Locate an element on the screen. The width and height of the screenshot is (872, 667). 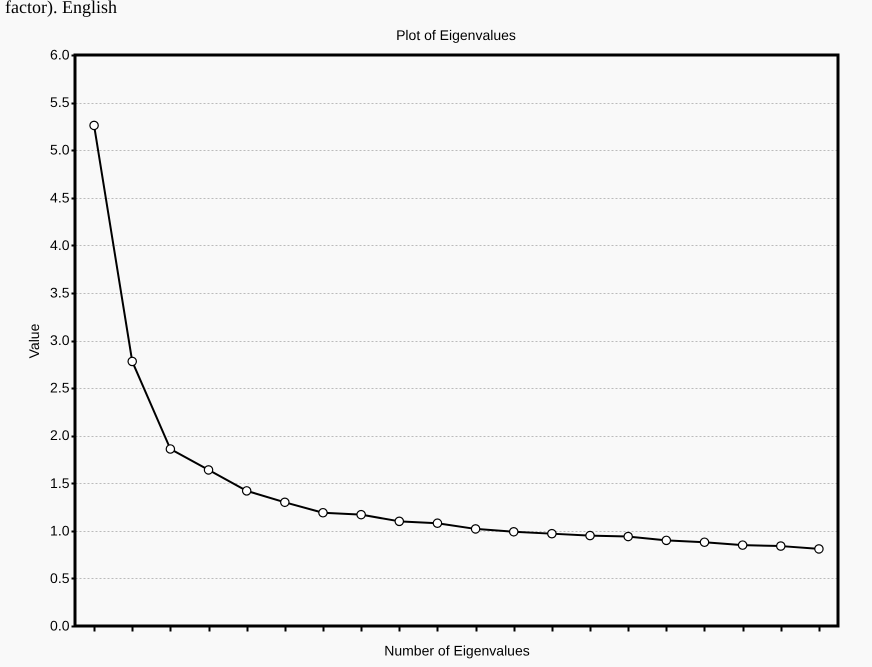
chart-title: Plot of Eigenvalues is located at coordinates (456, 35).